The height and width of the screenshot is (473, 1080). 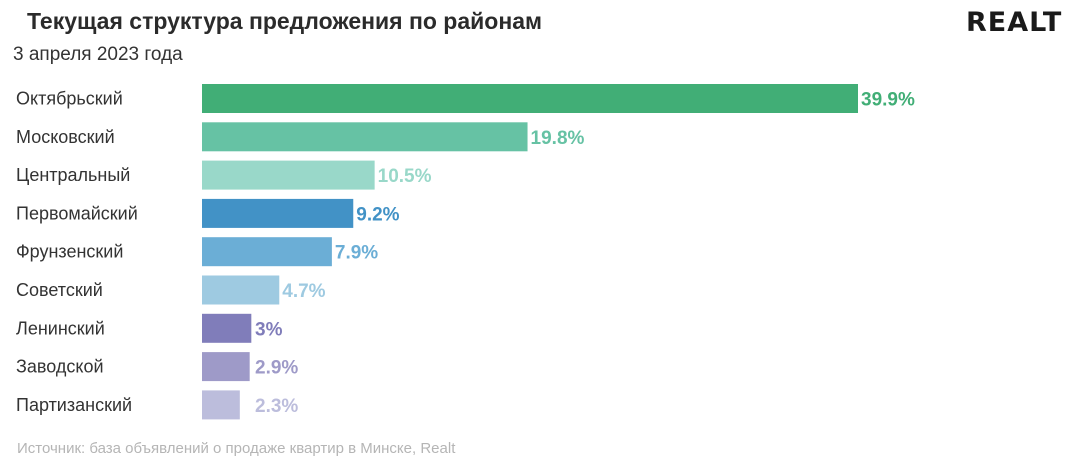 I want to click on category-label: Первомайский, so click(x=77, y=213).